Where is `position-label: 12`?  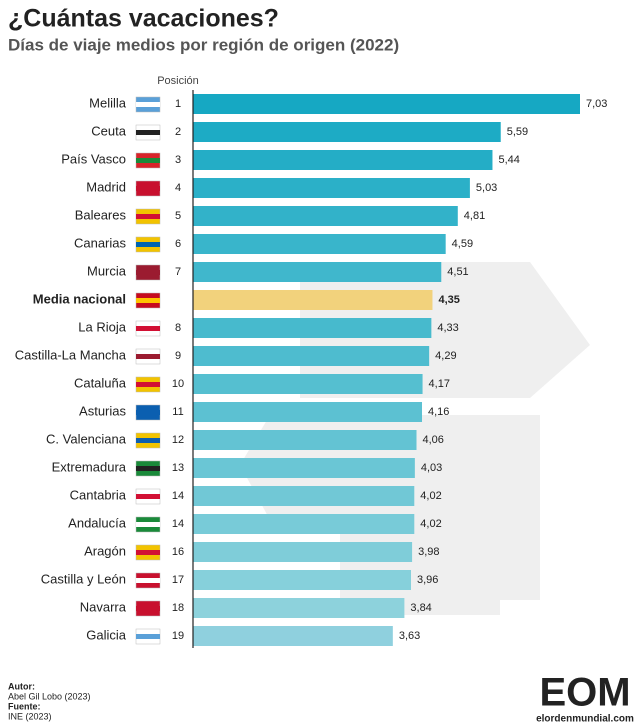
position-label: 12 is located at coordinates (178, 440).